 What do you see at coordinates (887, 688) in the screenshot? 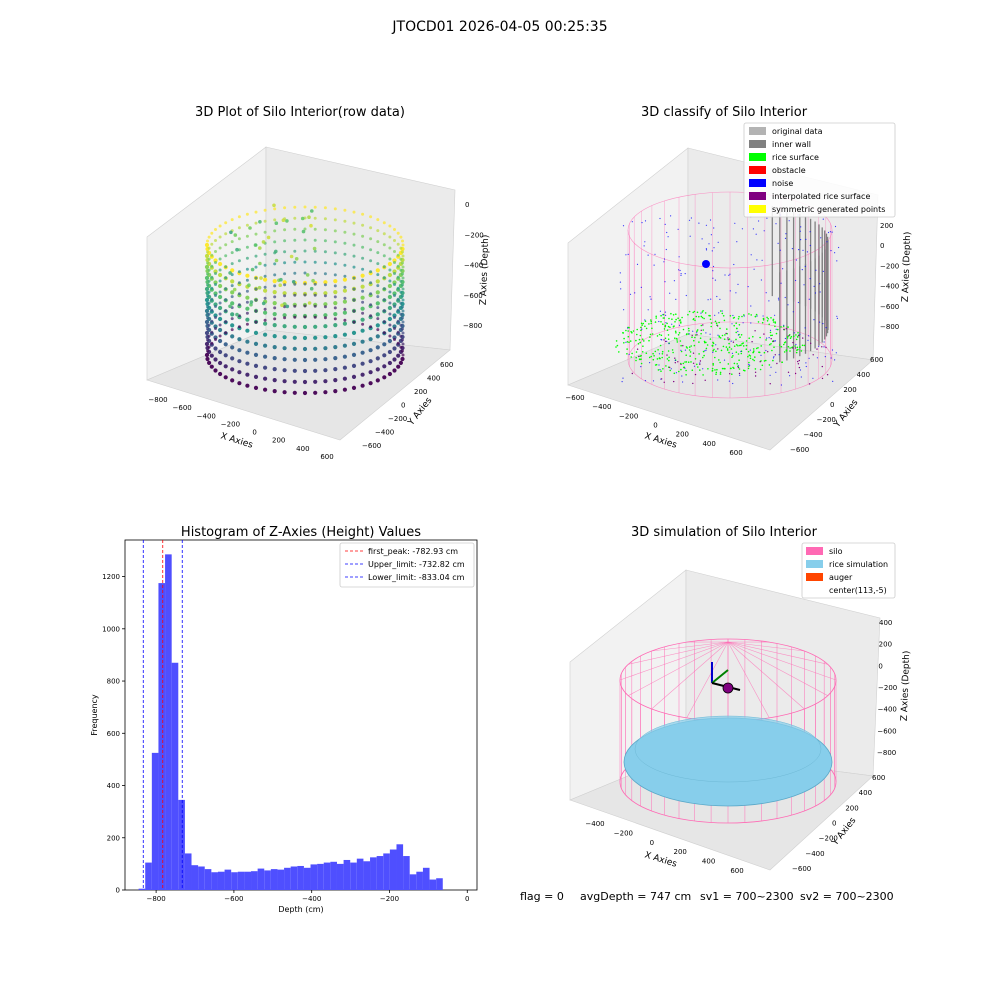
I see `z-tick-label: −200` at bounding box center [887, 688].